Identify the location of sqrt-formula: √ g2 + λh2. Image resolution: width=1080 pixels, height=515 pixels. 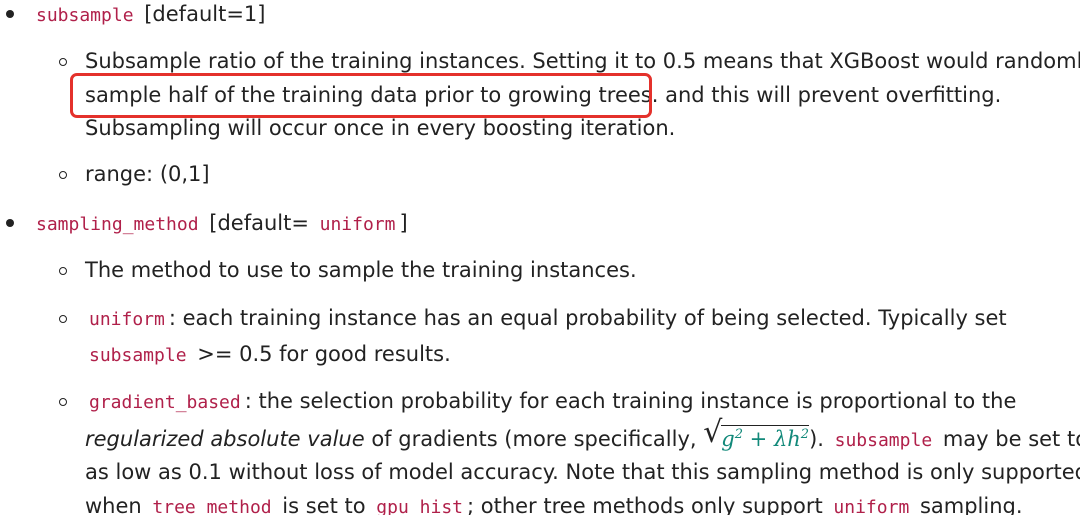
(756, 435).